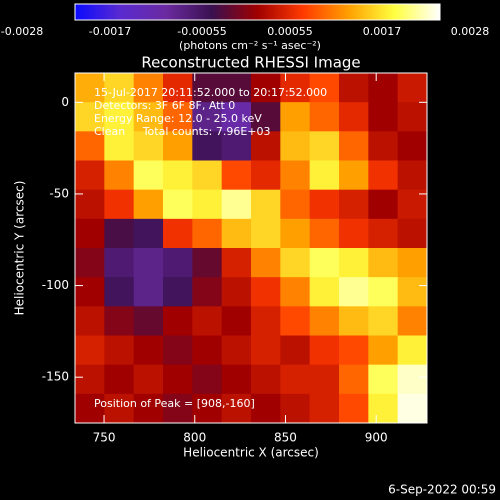 Image resolution: width=500 pixels, height=500 pixels. What do you see at coordinates (251, 453) in the screenshot?
I see `x-axis-label: Heliocentric X (arcsec)` at bounding box center [251, 453].